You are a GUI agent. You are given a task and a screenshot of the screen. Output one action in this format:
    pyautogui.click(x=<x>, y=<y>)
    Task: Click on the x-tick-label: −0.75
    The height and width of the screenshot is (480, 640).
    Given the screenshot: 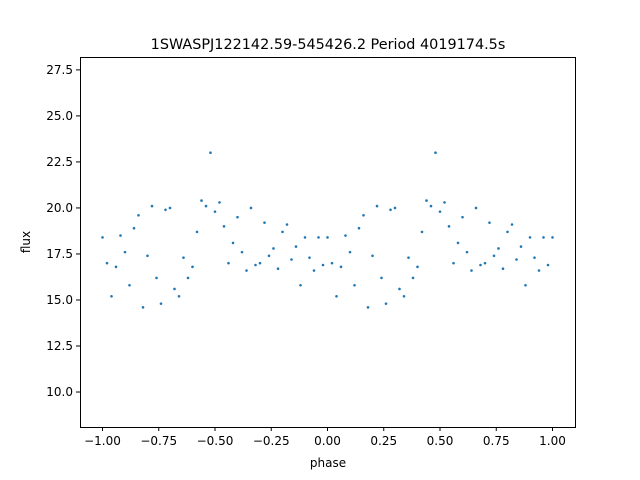 What is the action you would take?
    pyautogui.click(x=158, y=441)
    